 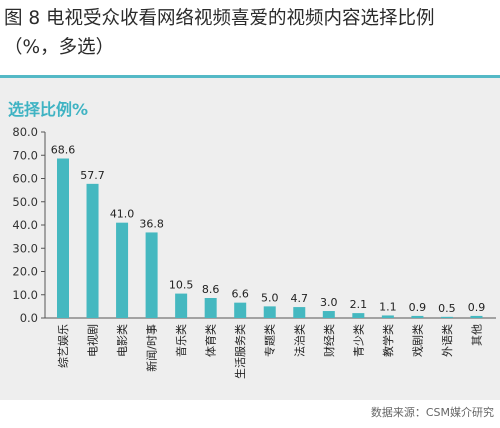 What do you see at coordinates (250, 76) in the screenshot?
I see `title-divider` at bounding box center [250, 76].